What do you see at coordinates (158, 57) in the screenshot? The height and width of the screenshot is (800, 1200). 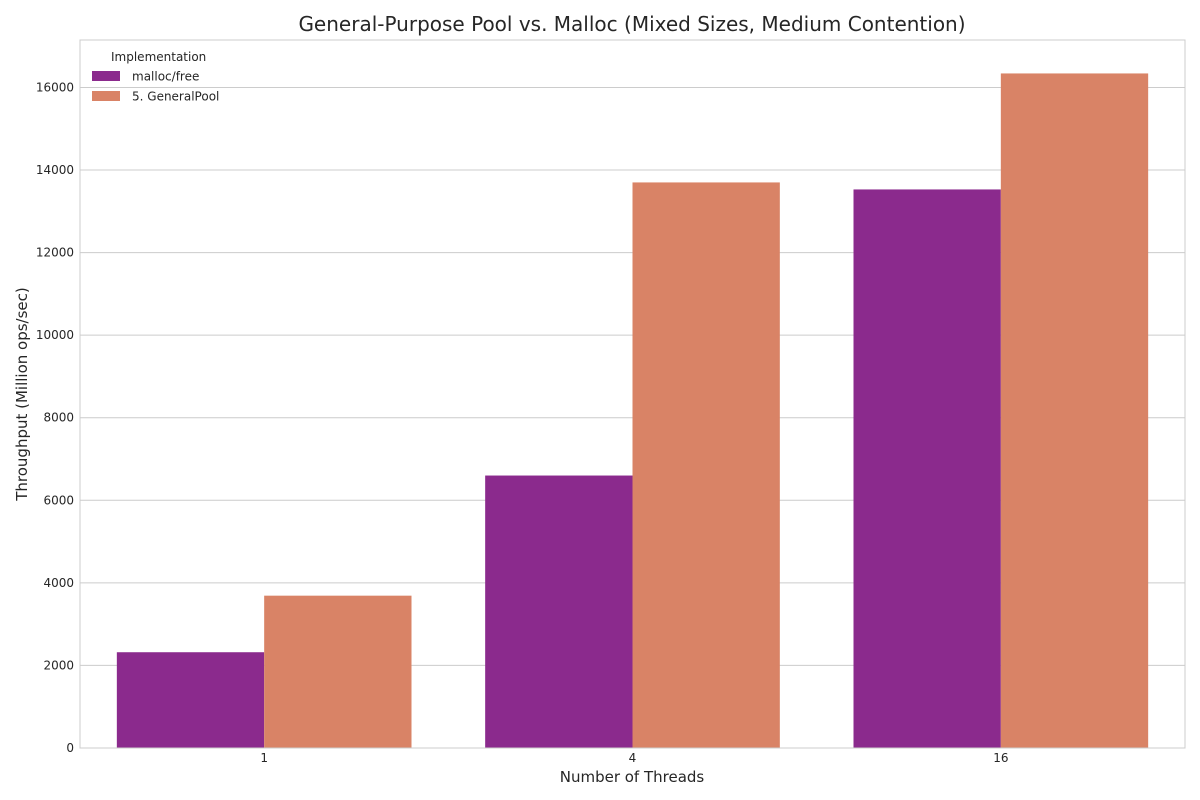 I see `legend-title: Implementation` at bounding box center [158, 57].